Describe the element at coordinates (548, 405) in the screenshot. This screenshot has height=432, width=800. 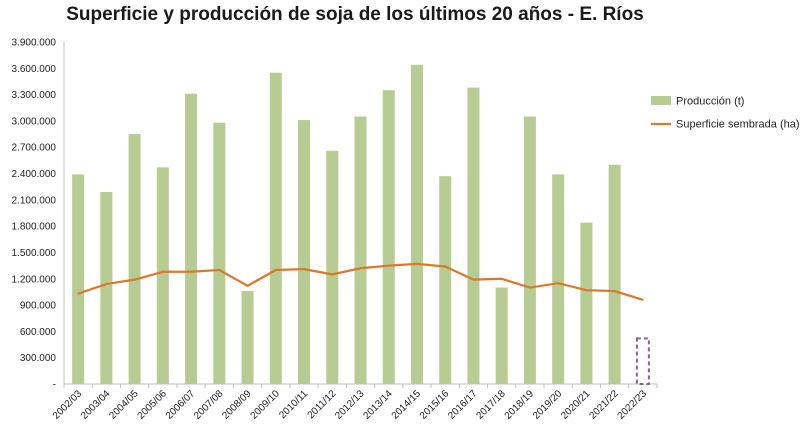
I see `x-tick-label: 2019/20` at that location.